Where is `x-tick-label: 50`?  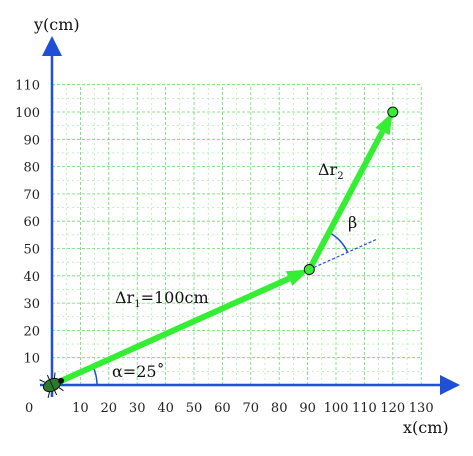
x-tick-label: 50 is located at coordinates (194, 408).